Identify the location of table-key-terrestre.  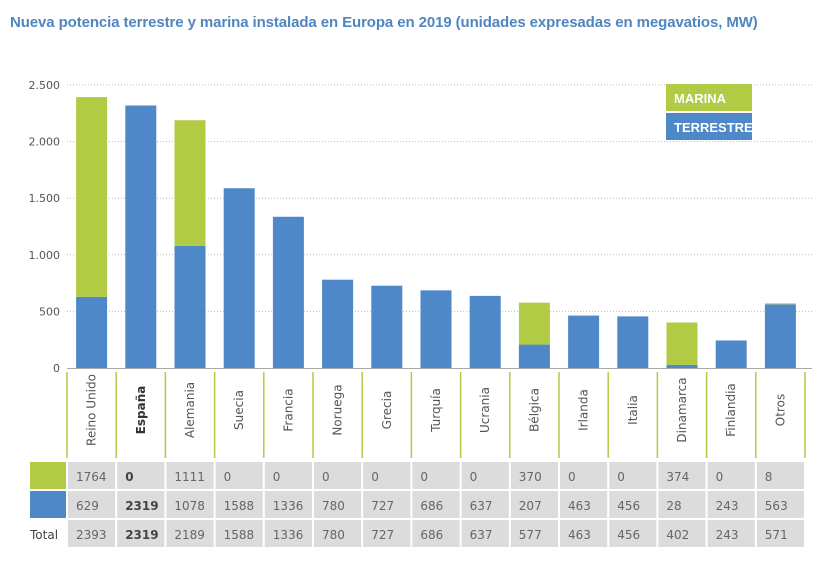
(48, 504).